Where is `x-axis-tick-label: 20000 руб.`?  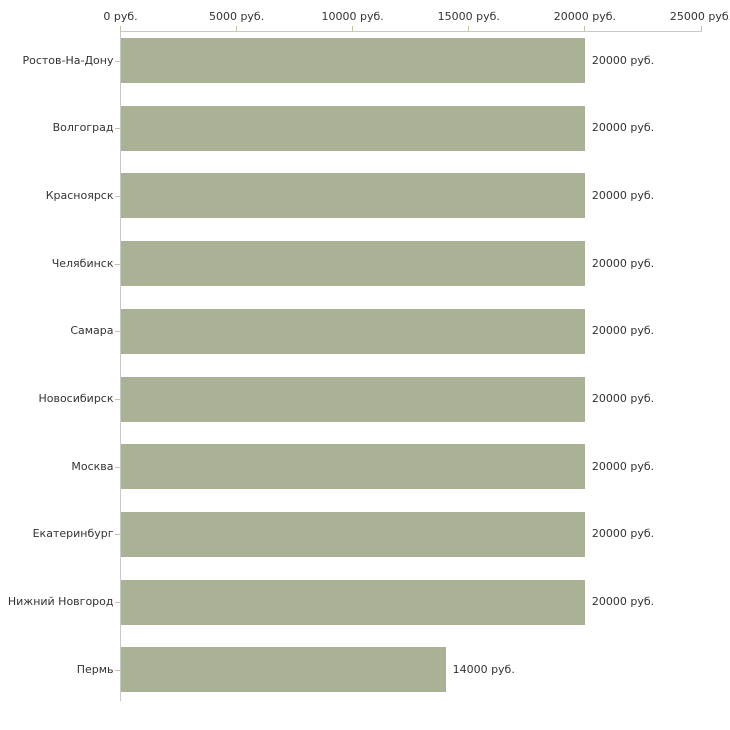
x-axis-tick-label: 20000 руб. is located at coordinates (585, 16).